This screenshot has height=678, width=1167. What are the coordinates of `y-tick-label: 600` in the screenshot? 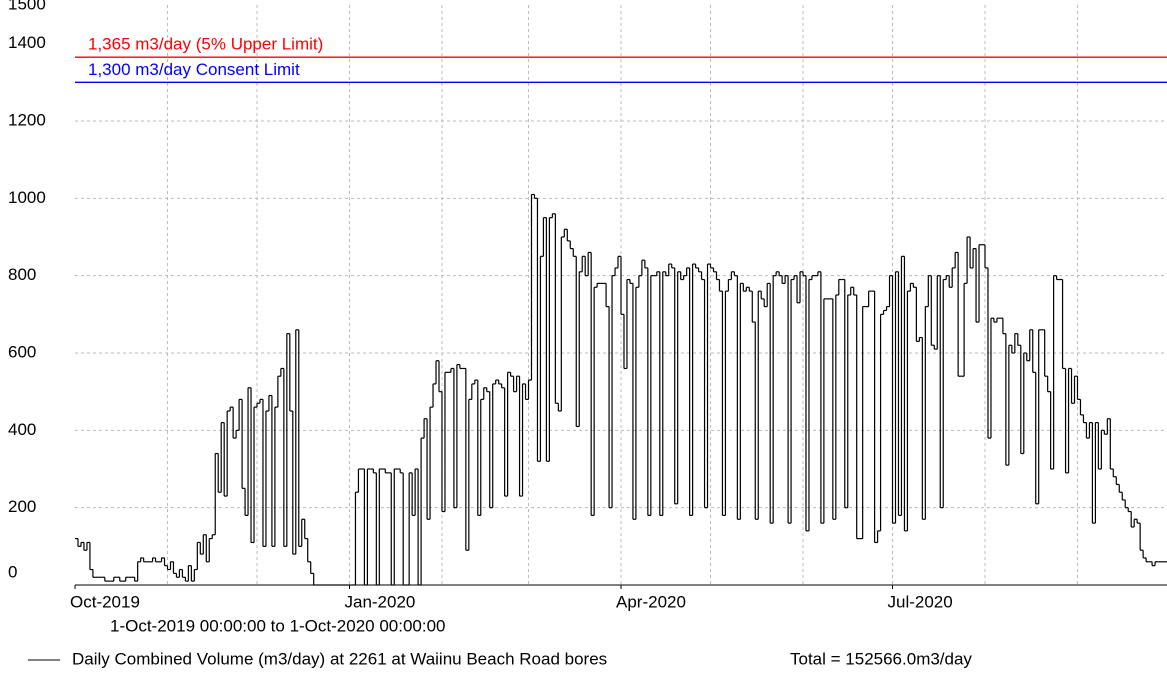 It's located at (22, 351).